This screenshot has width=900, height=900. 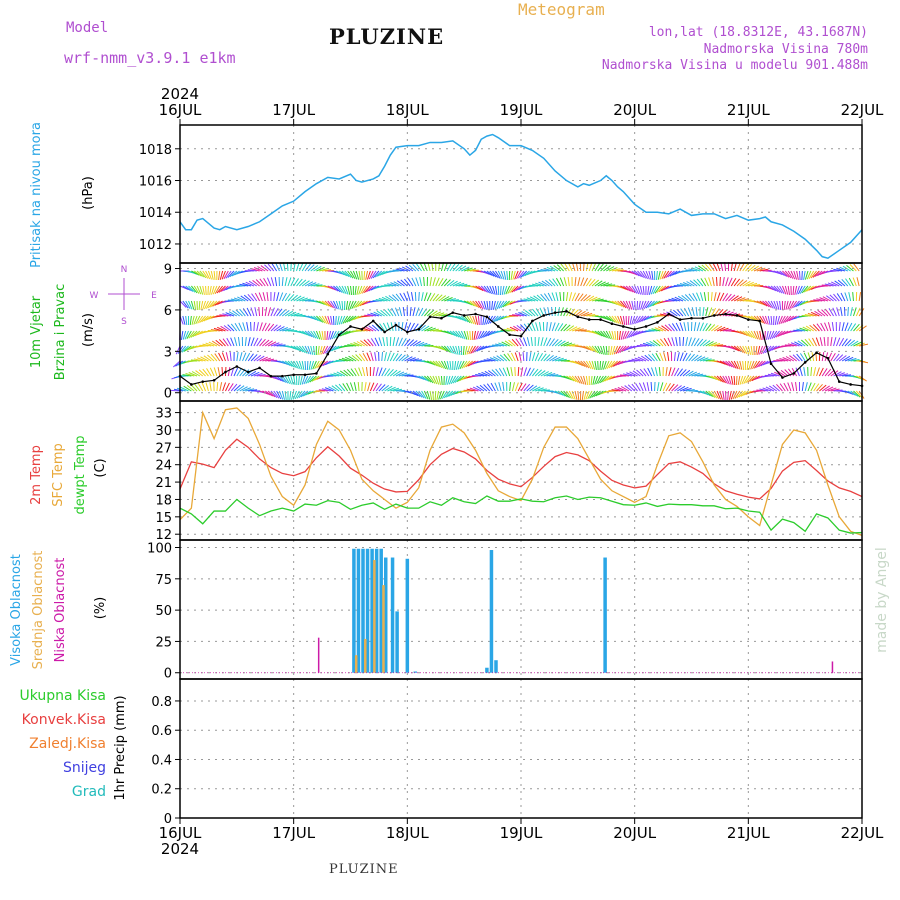 What do you see at coordinates (168, 394) in the screenshot?
I see `wind-axis-tick-label: 0` at bounding box center [168, 394].